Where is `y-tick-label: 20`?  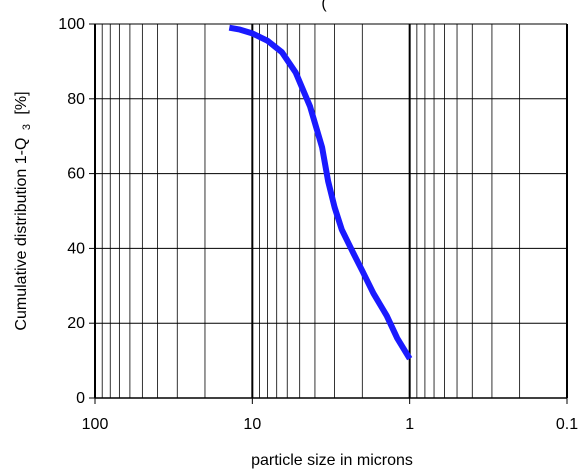 y-tick-label: 20 is located at coordinates (76, 323).